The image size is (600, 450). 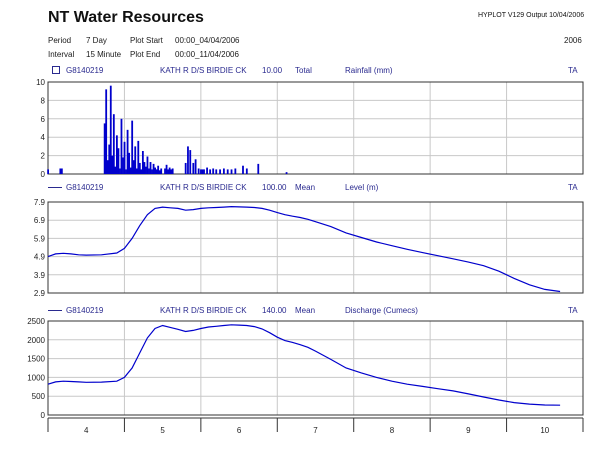 I want to click on y-tick-label: 2, so click(x=43, y=156).